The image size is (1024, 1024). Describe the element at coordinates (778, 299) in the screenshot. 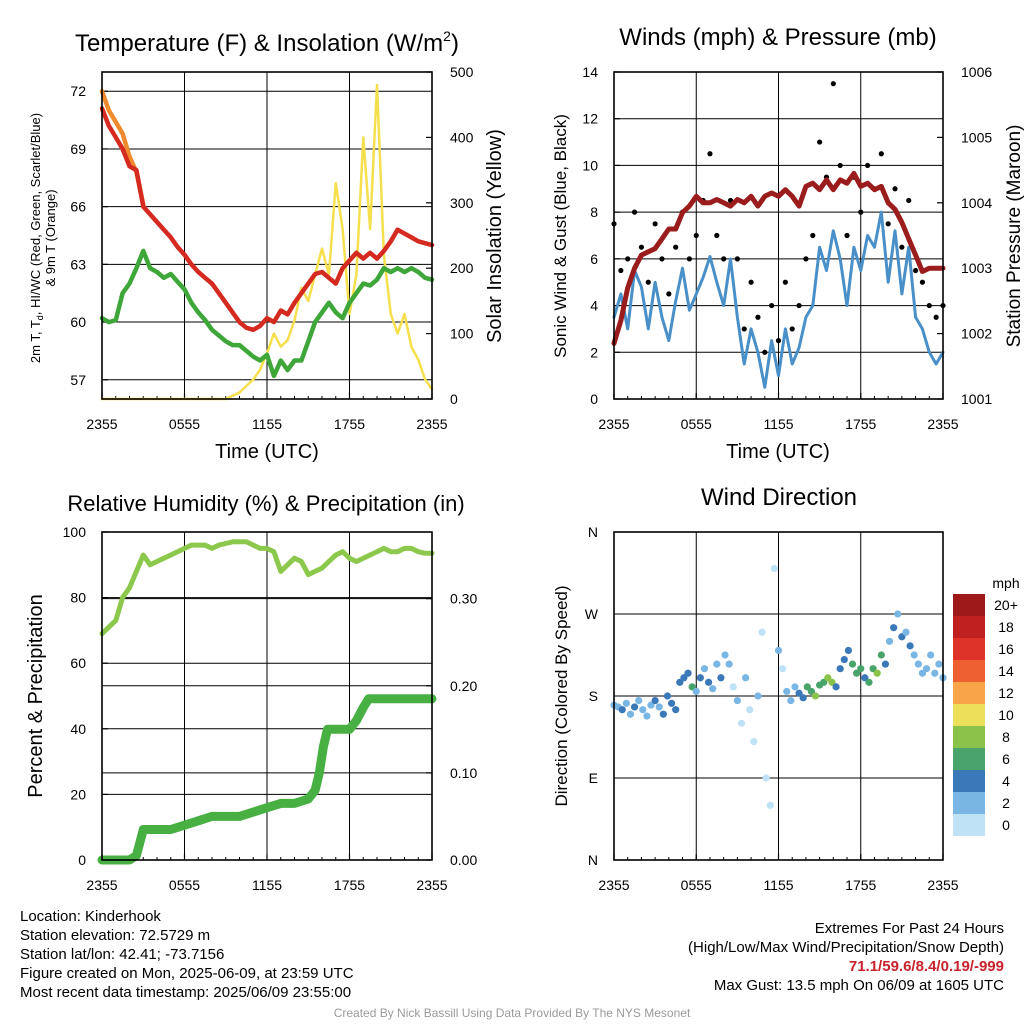

I see `sonic-wind-line` at that location.